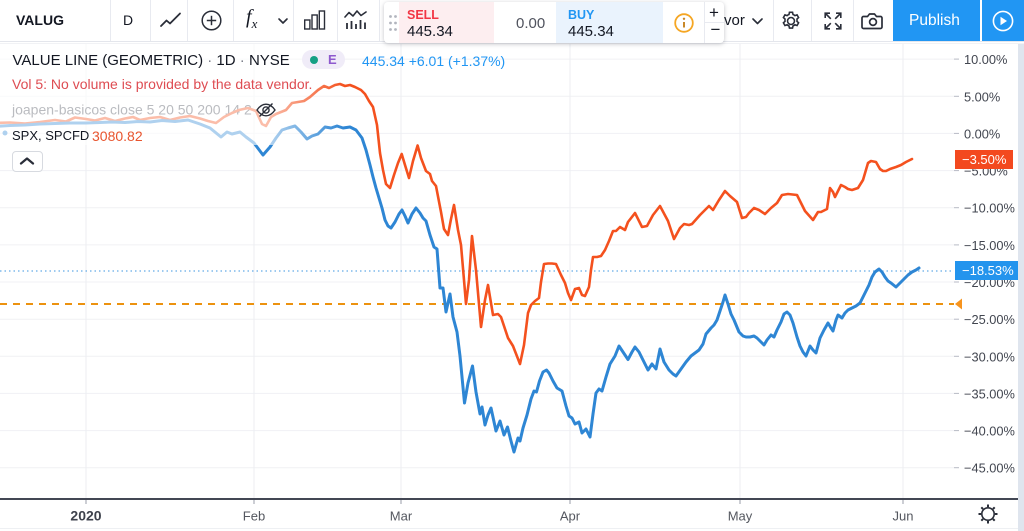 Image resolution: width=1024 pixels, height=531 pixels. What do you see at coordinates (401, 516) in the screenshot?
I see `svg-text: Mar` at bounding box center [401, 516].